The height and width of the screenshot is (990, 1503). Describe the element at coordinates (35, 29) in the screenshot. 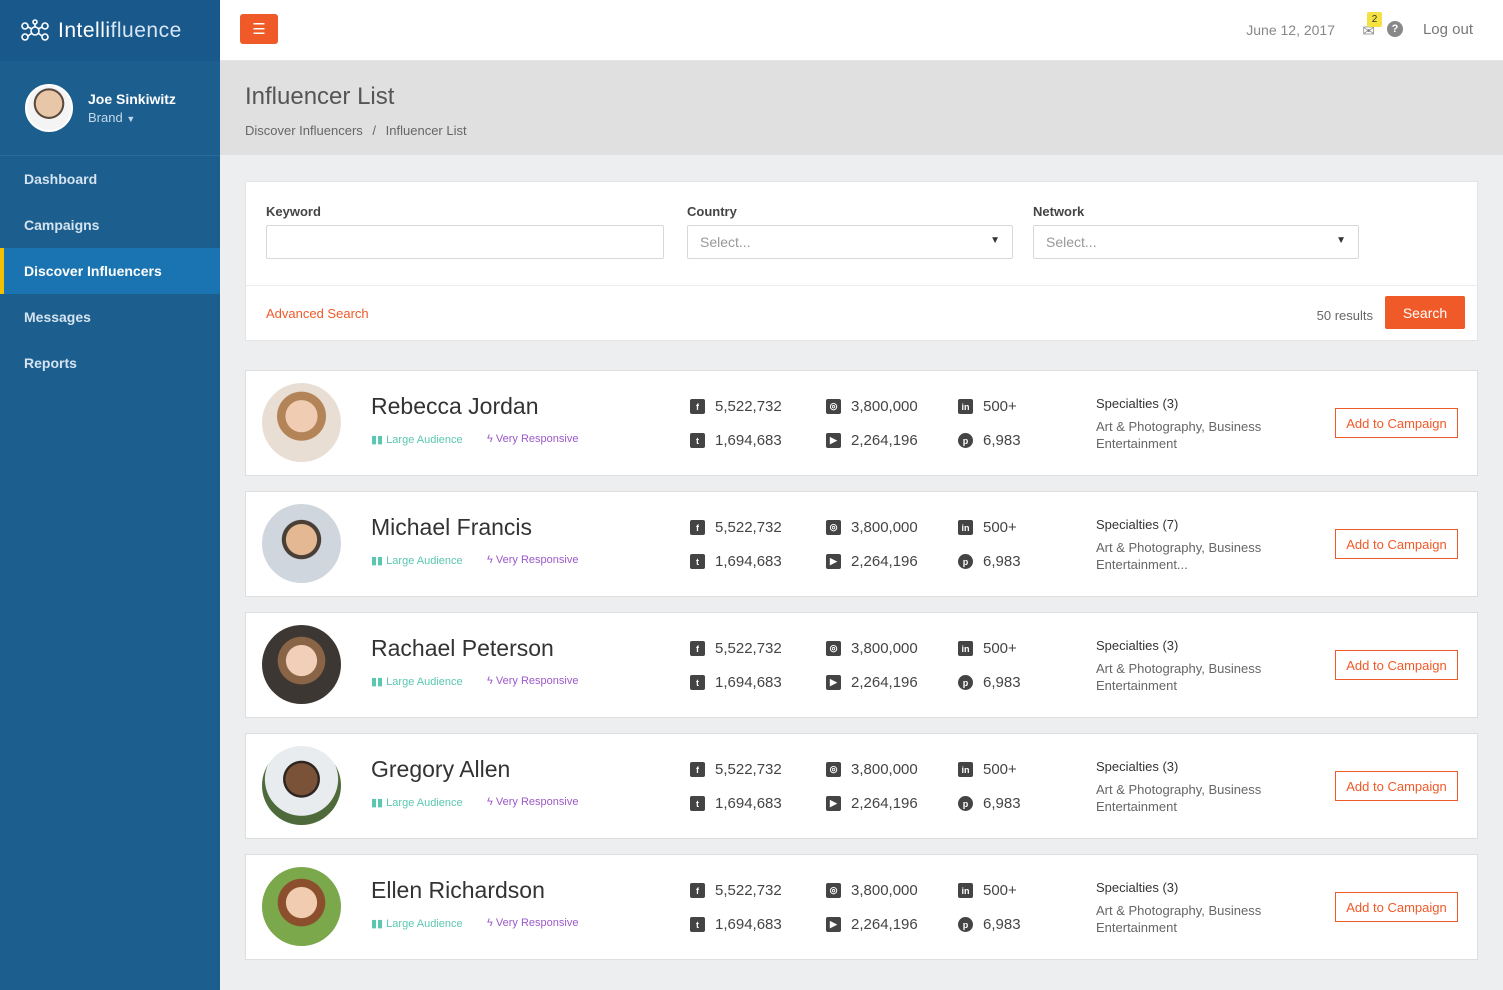

I see `network-logo-icon` at that location.